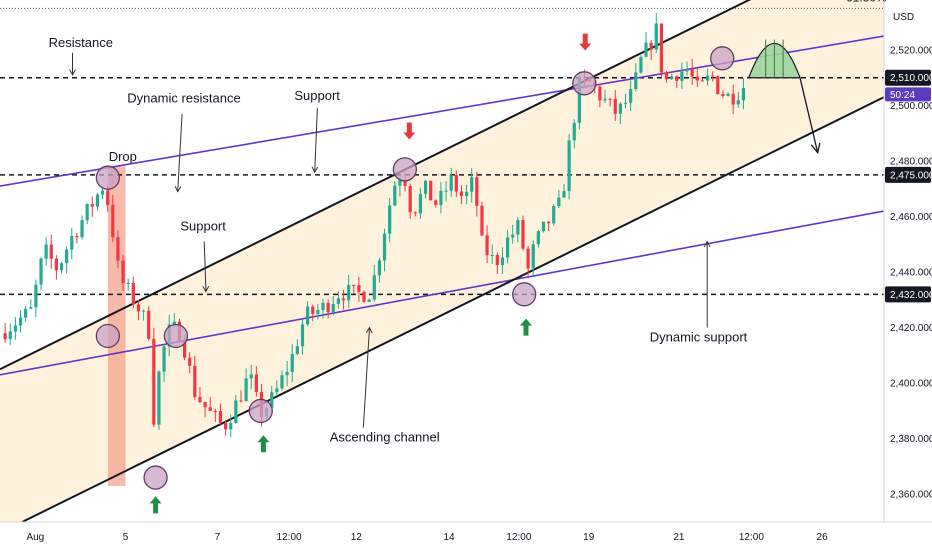 The image size is (932, 550). What do you see at coordinates (911, 162) in the screenshot?
I see `y-tick-label: 2,480.000` at bounding box center [911, 162].